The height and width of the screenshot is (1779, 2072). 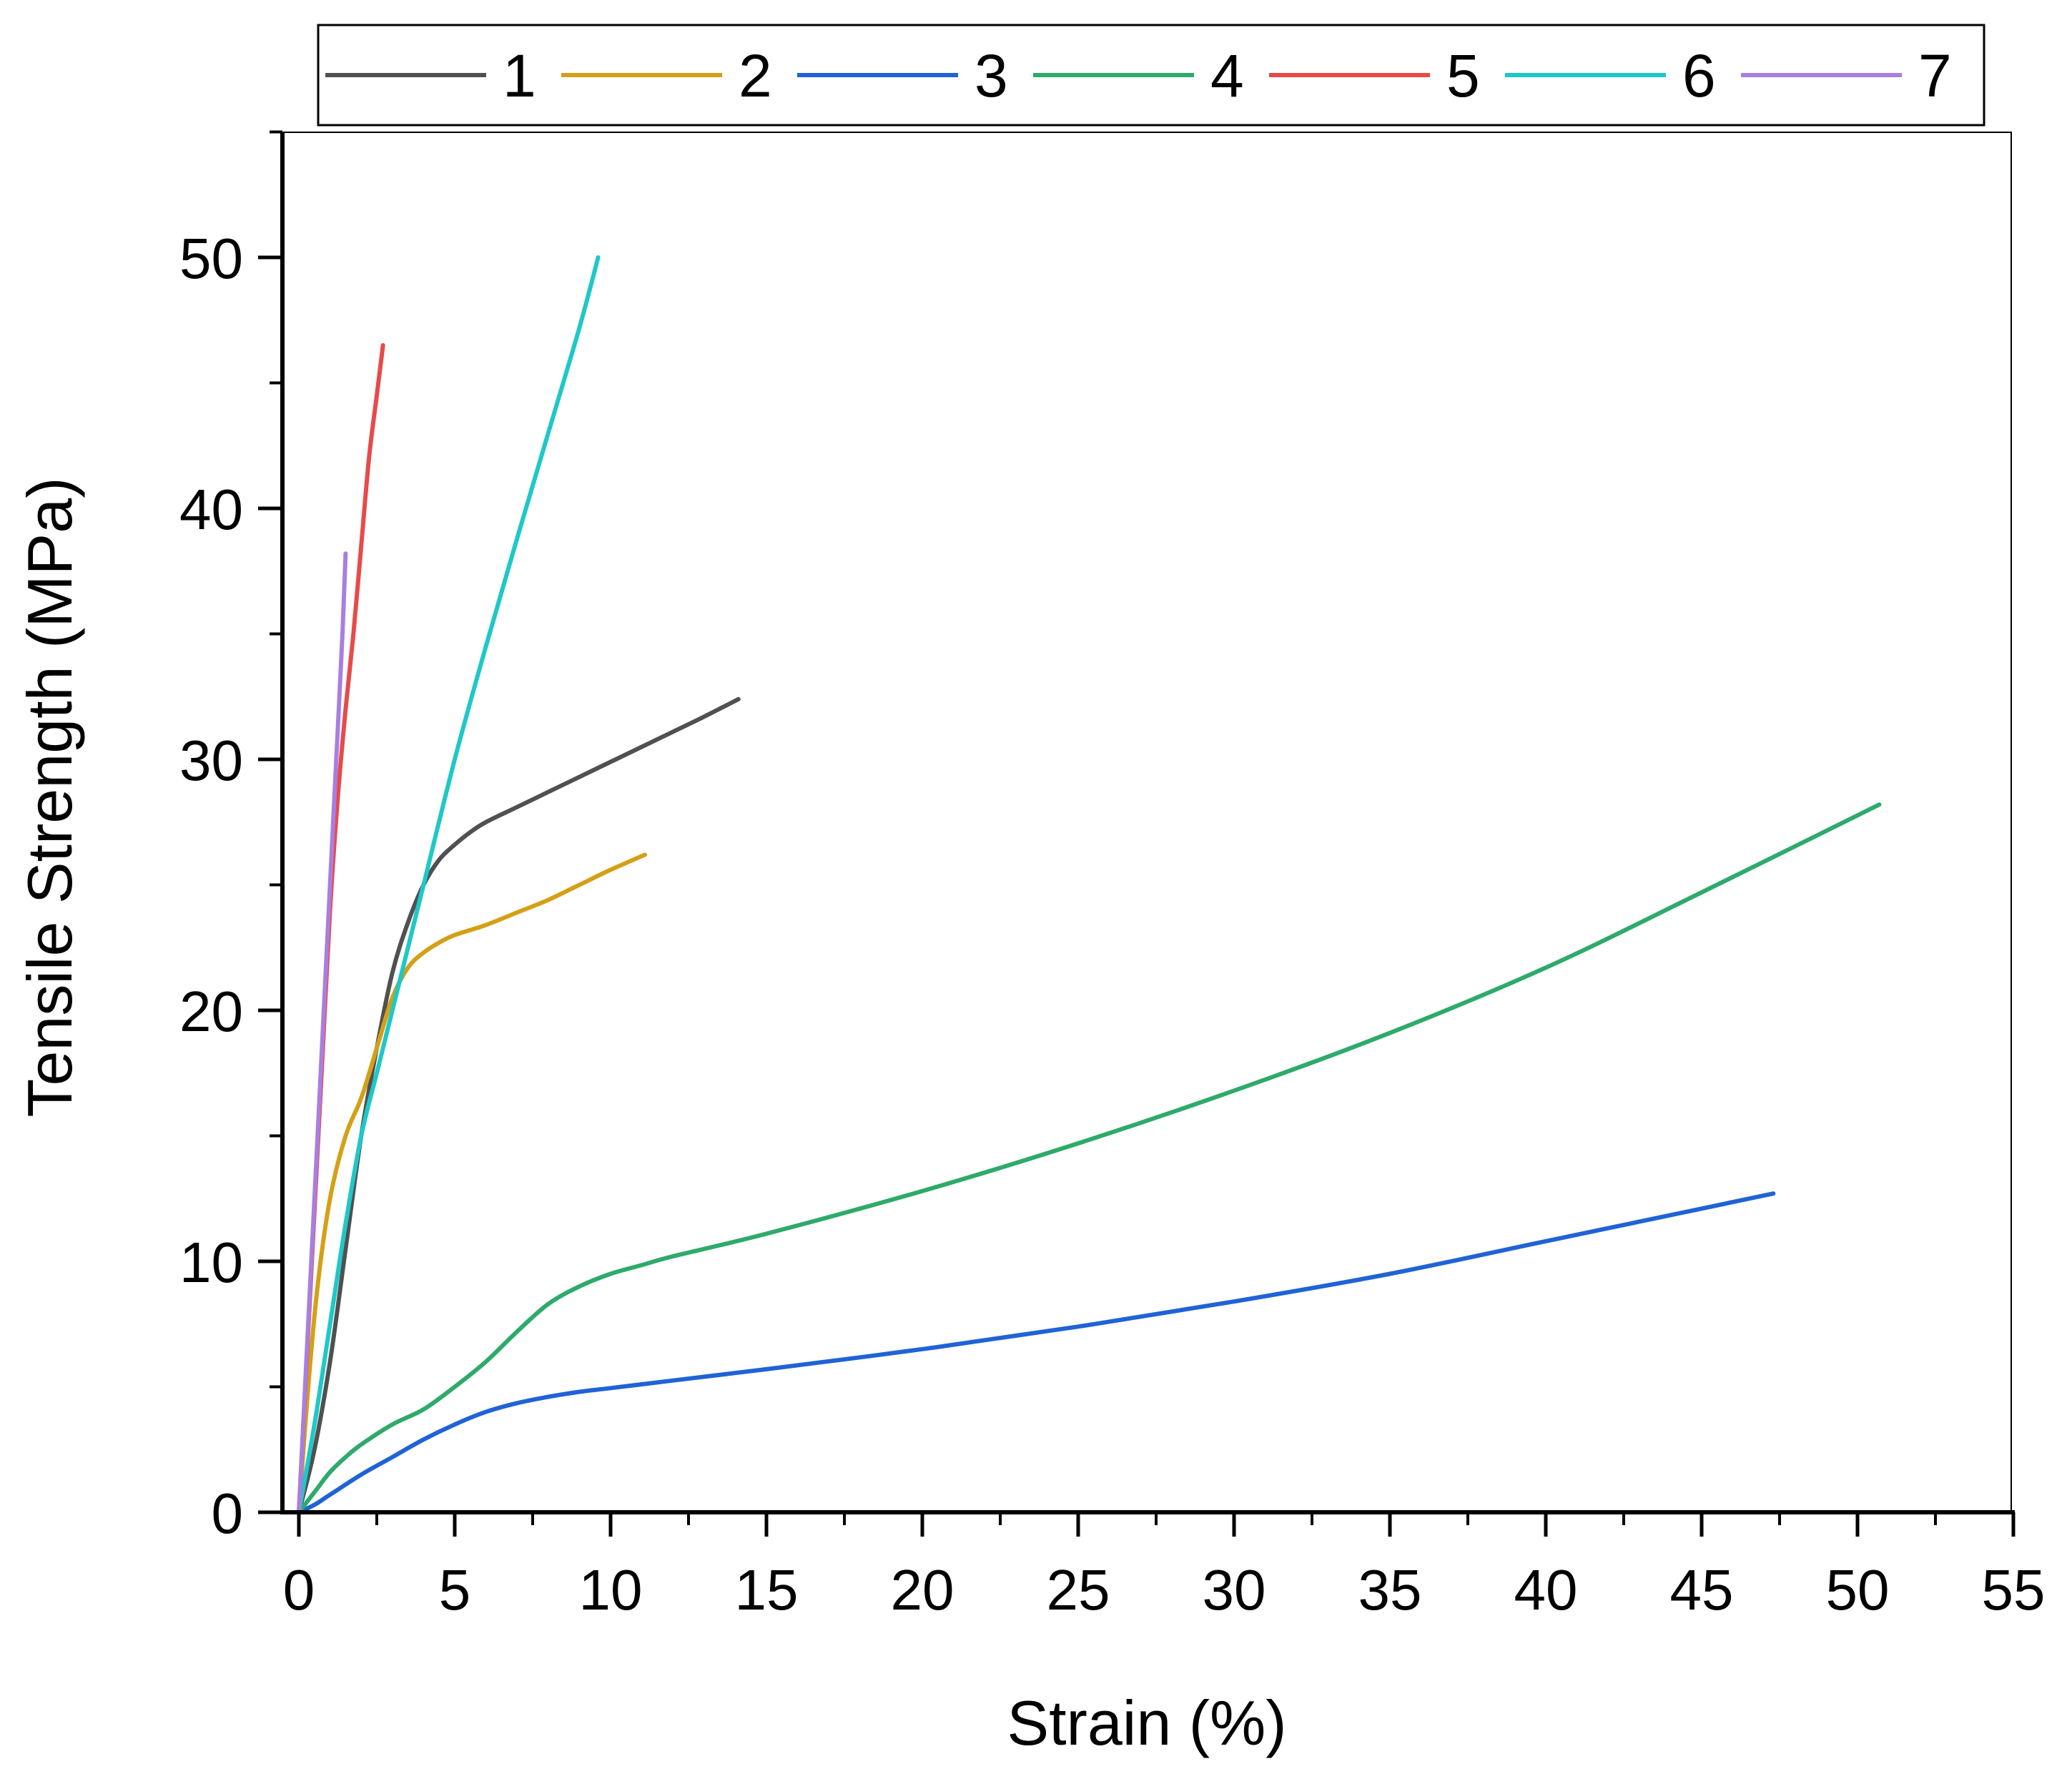 What do you see at coordinates (211, 1011) in the screenshot?
I see `y-tick-label: 20` at bounding box center [211, 1011].